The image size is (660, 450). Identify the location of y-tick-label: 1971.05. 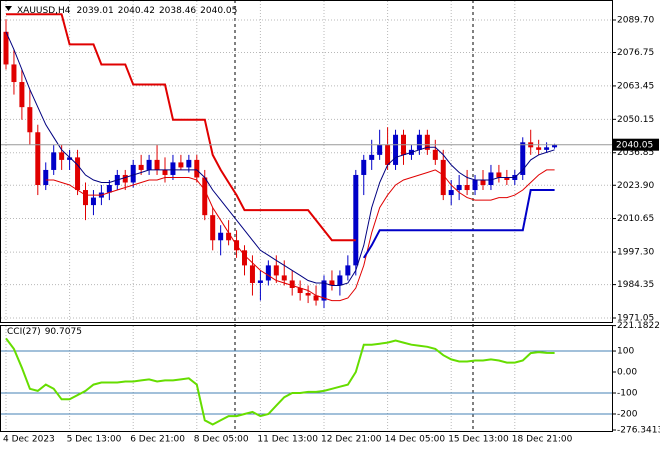
(635, 319).